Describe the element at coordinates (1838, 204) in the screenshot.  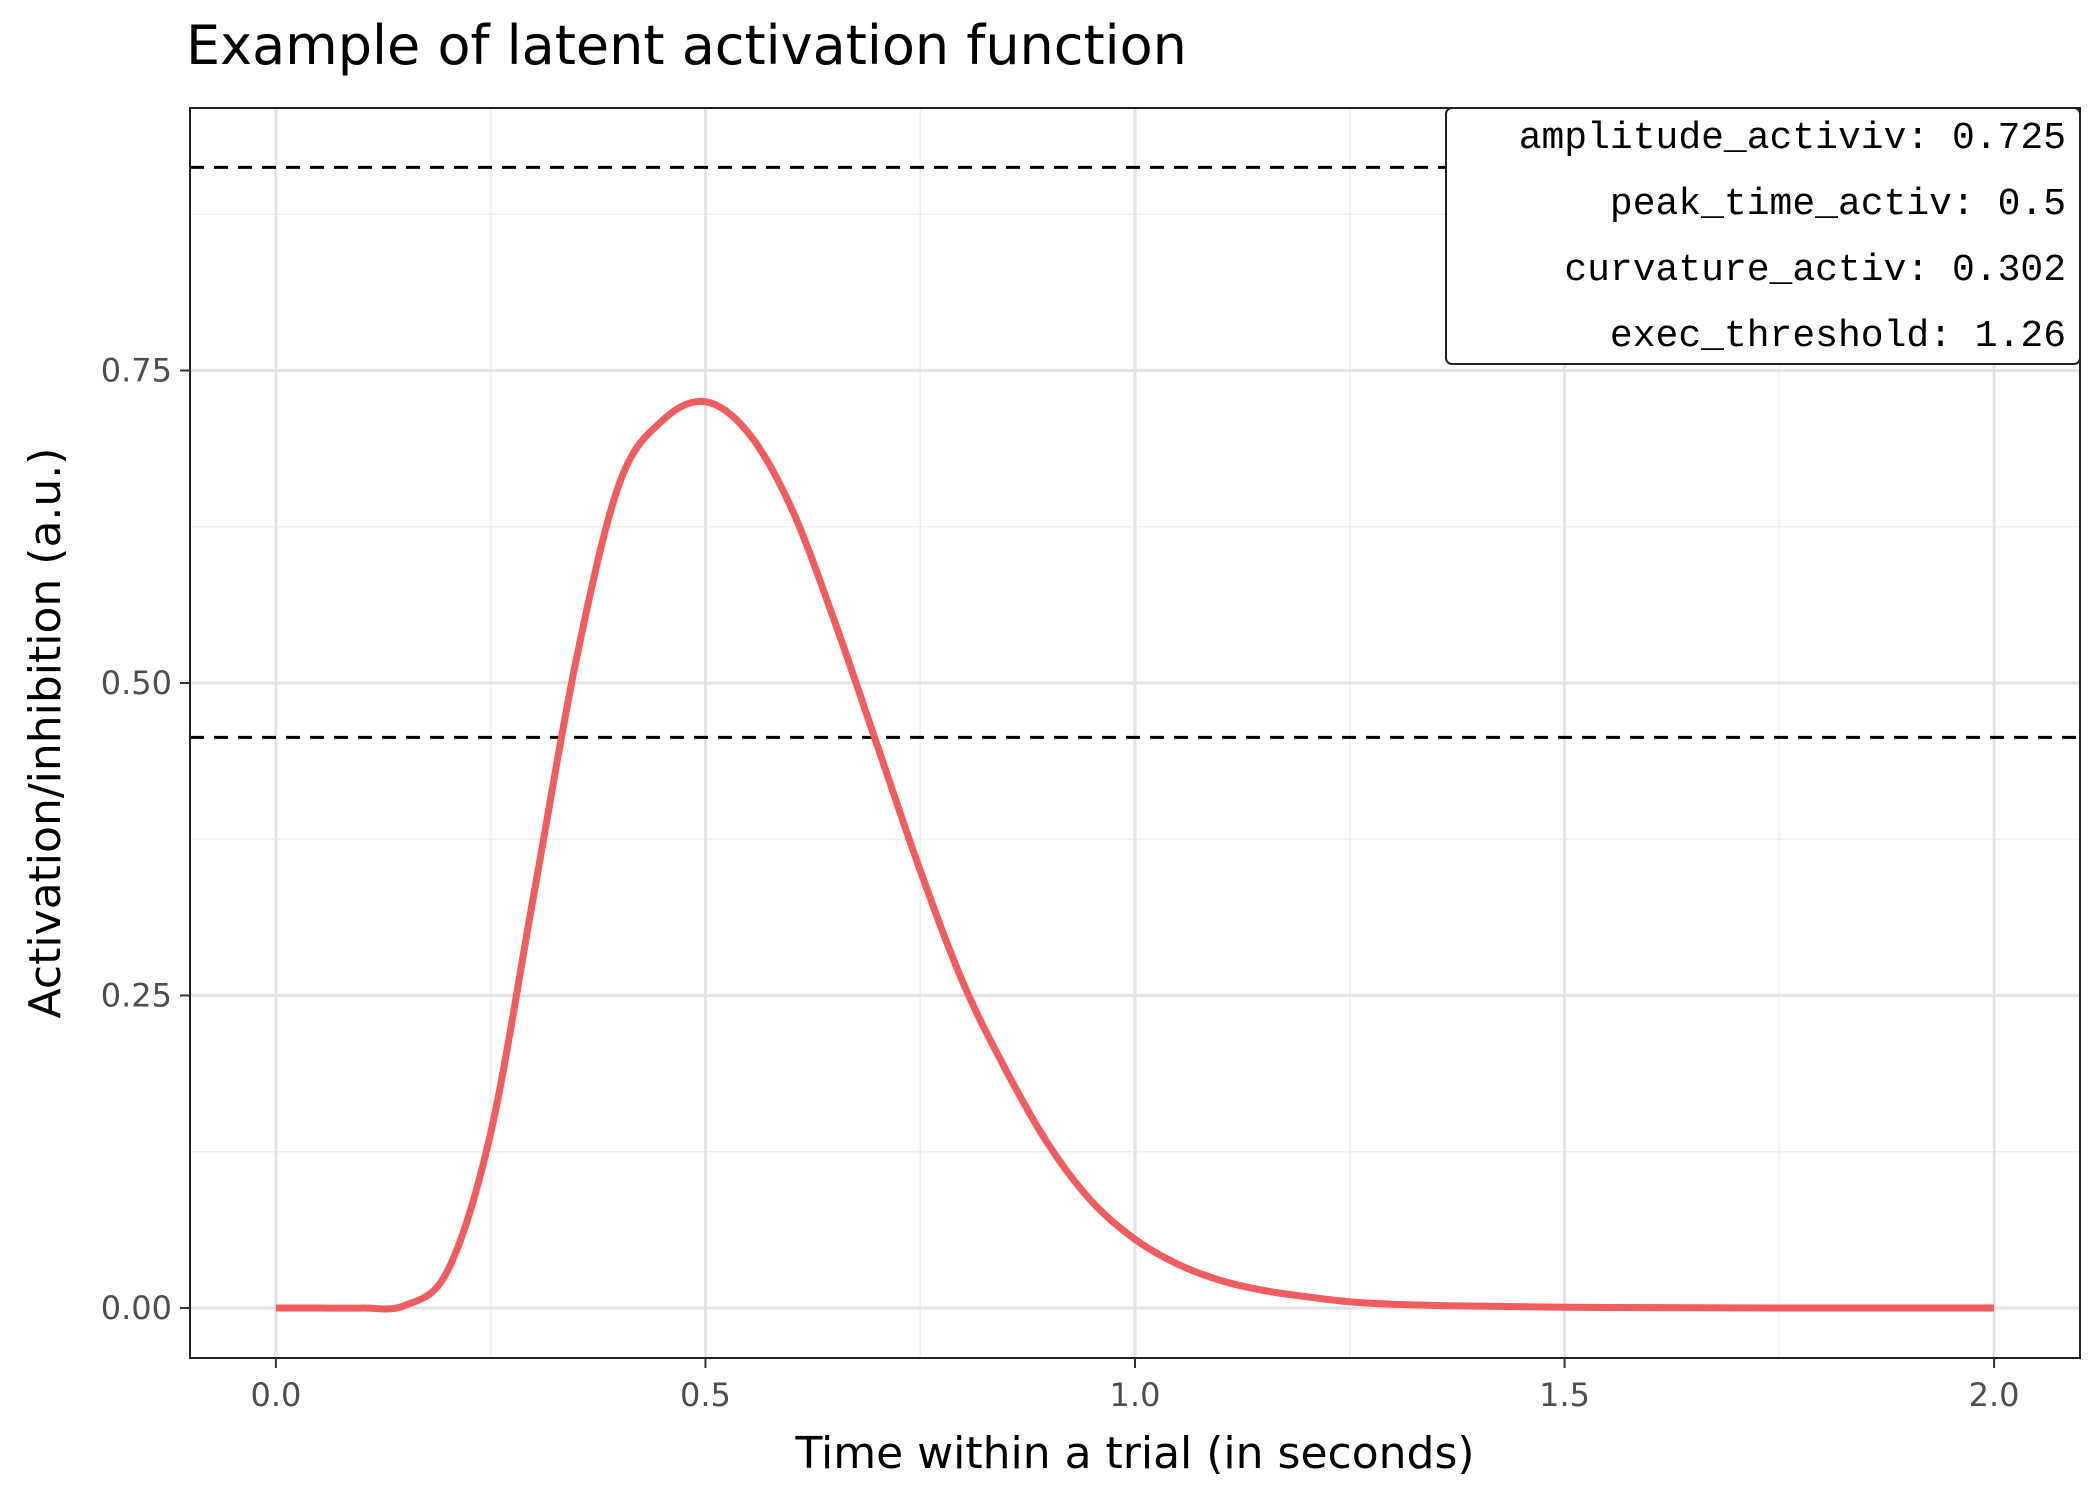
I see `annotation-line-peak-time: peak_time_activ: 0.5` at that location.